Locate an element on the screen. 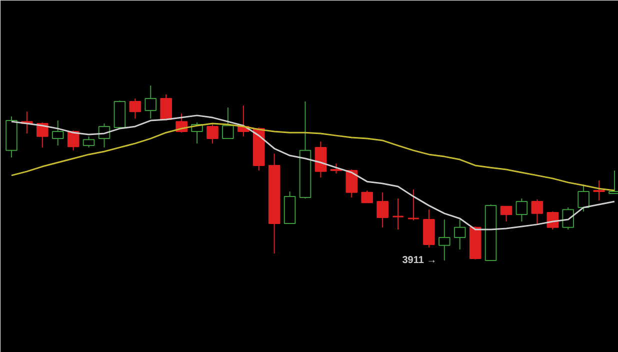 The image size is (618, 352). annotation: 3911 → is located at coordinates (419, 260).